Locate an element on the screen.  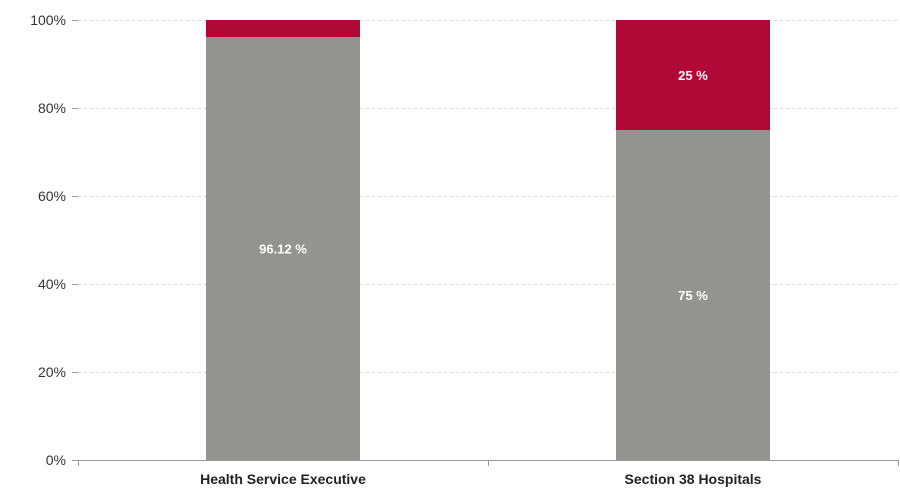
y-tick-label: 20% is located at coordinates (52, 372).